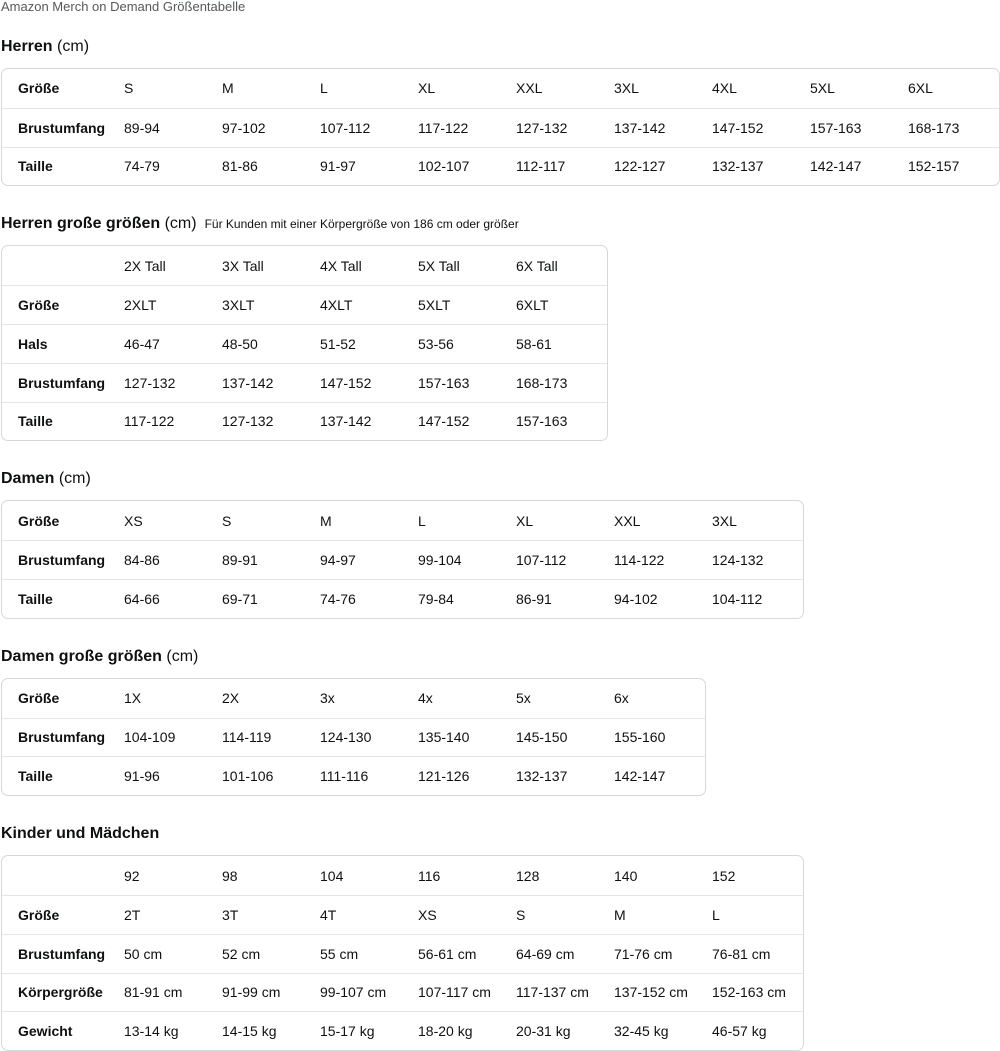 Image resolution: width=1000 pixels, height=1051 pixels. I want to click on table-cell: 4XLT, so click(336, 305).